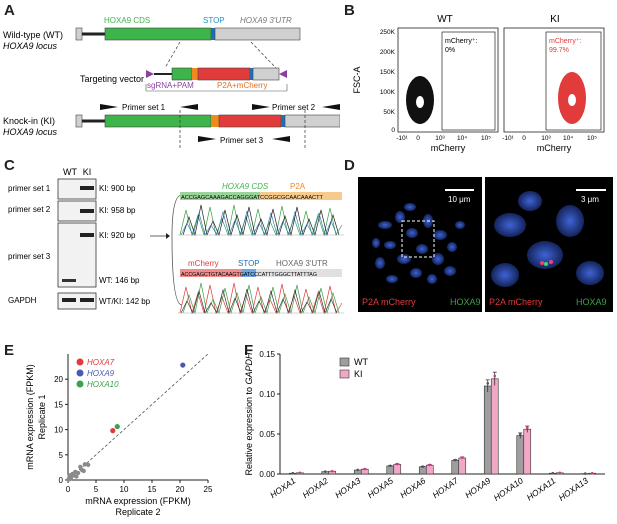 This screenshot has width=617, height=524. I want to click on sgrna-right, so click(283, 74).